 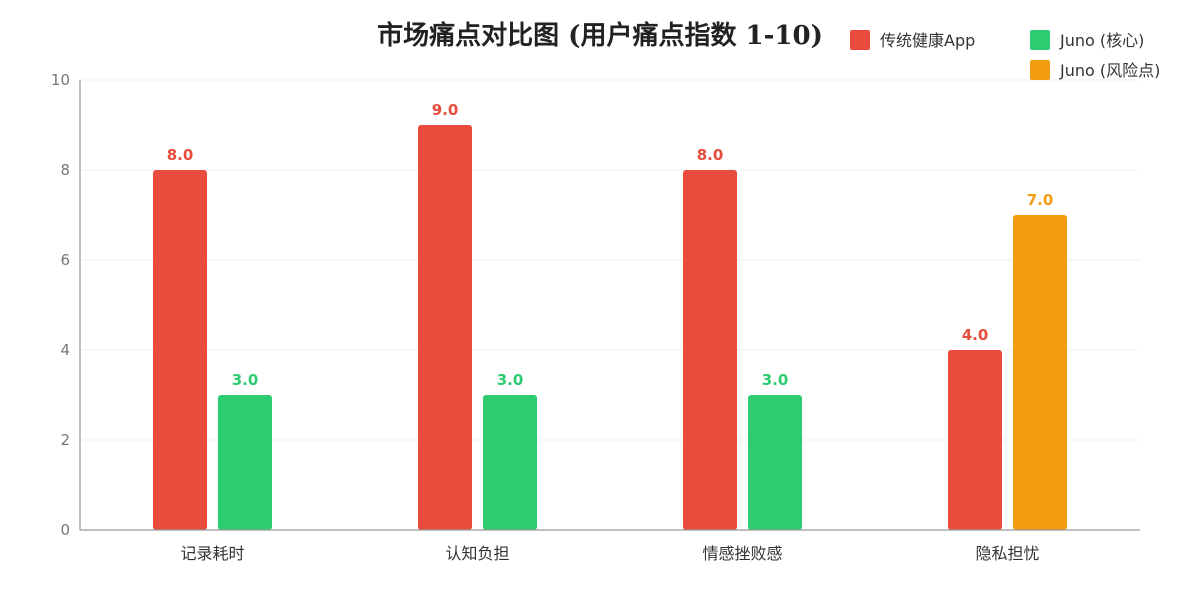 I want to click on legend-label: Juno (风险点), so click(x=1109, y=70).